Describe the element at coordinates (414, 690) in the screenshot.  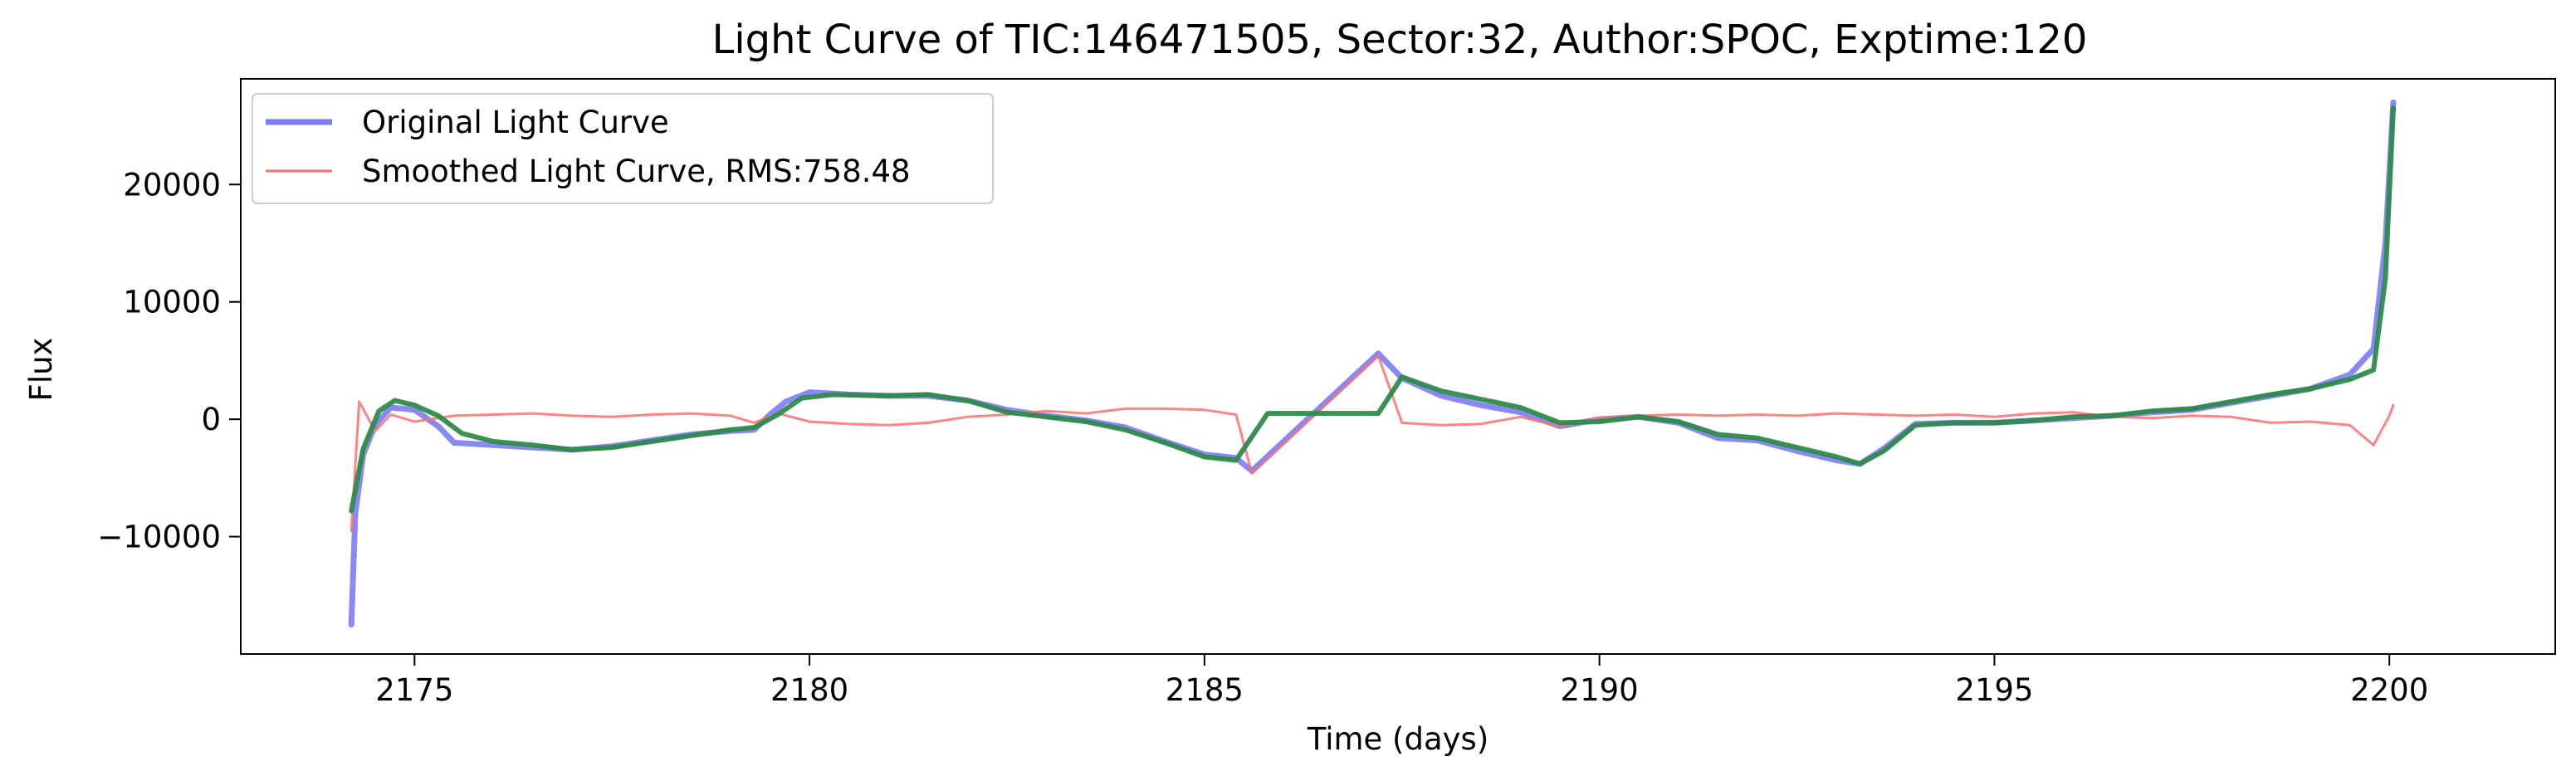
I see `x-tick-label: 2175` at that location.